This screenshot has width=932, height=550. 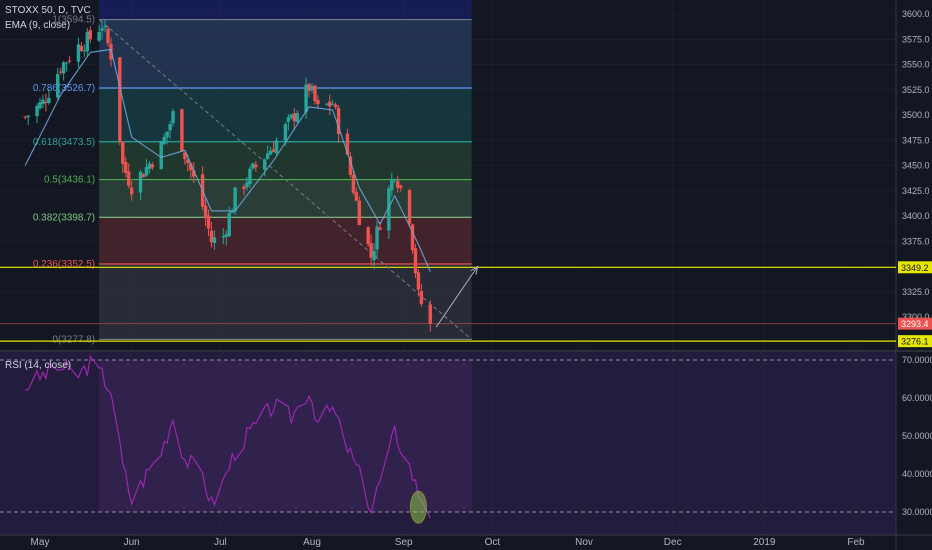 I want to click on rsi-line, so click(x=228, y=436).